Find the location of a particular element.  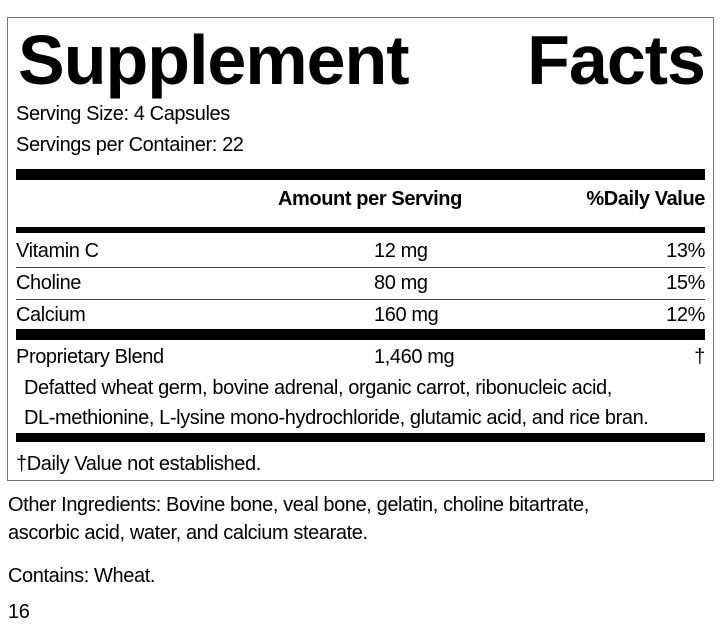

row-amount: 80 mg is located at coordinates (401, 283).